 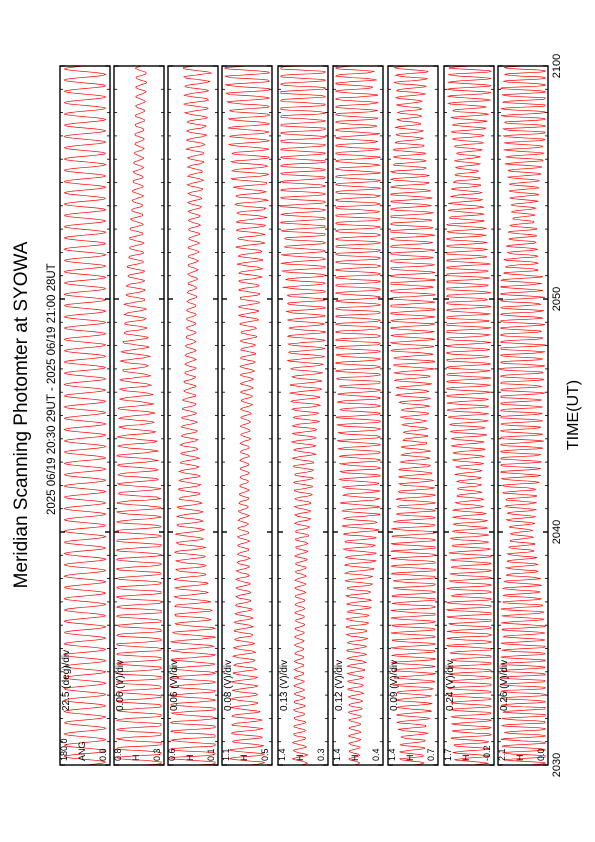 I want to click on y-max-label: 0.8, so click(x=118, y=754).